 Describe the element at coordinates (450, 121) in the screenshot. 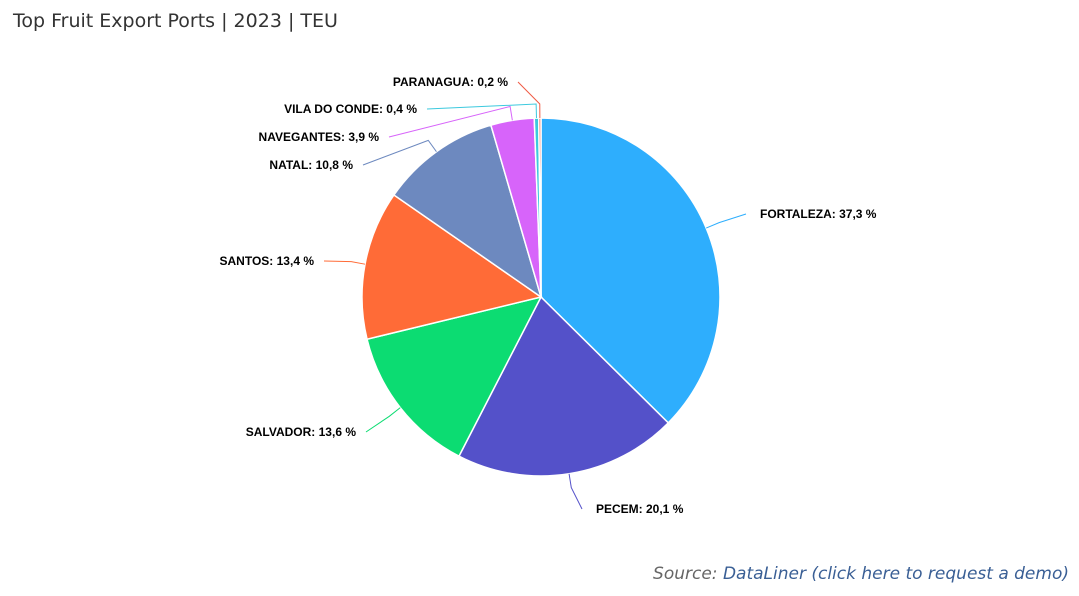

I see `connector-line-navegantes` at that location.